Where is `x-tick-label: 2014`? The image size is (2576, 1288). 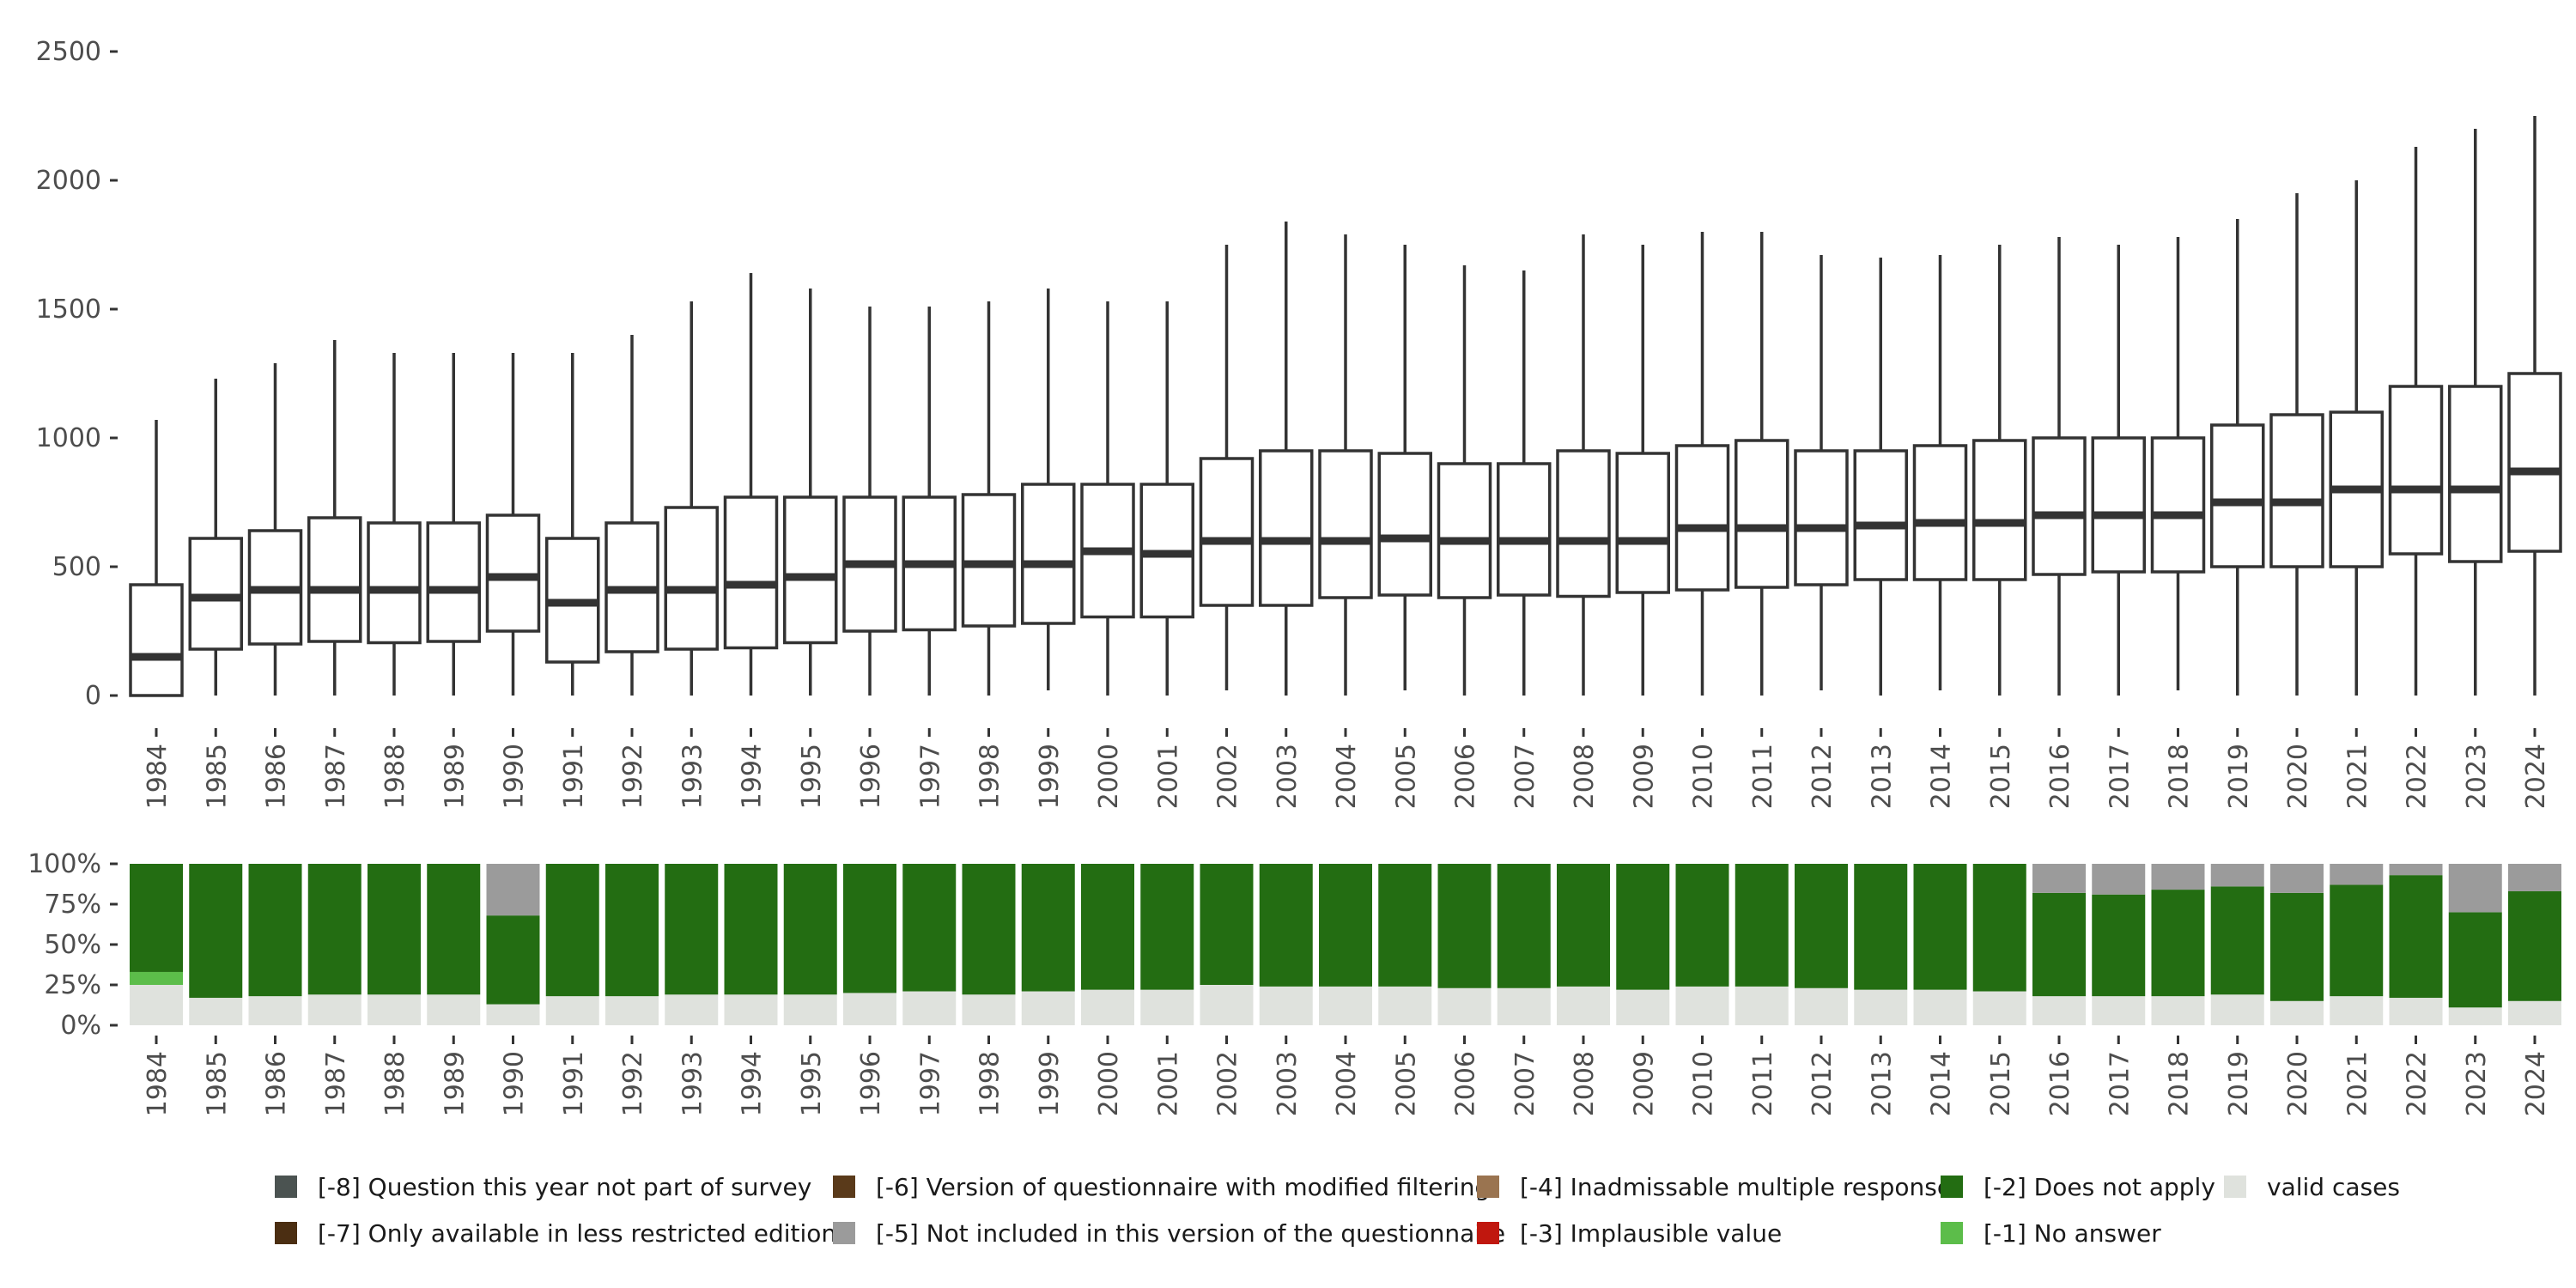
x-tick-label: 2014 is located at coordinates (1942, 777).